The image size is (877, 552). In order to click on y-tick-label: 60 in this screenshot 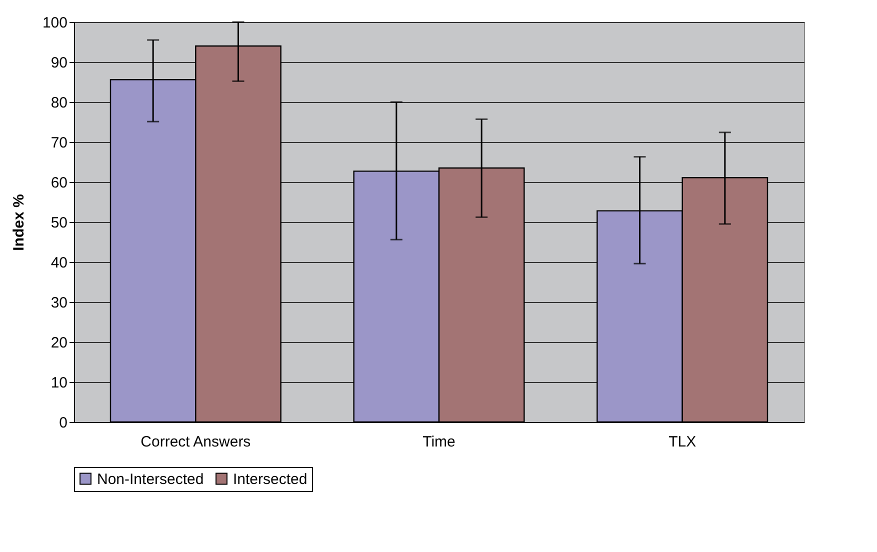, I will do `click(59, 183)`.